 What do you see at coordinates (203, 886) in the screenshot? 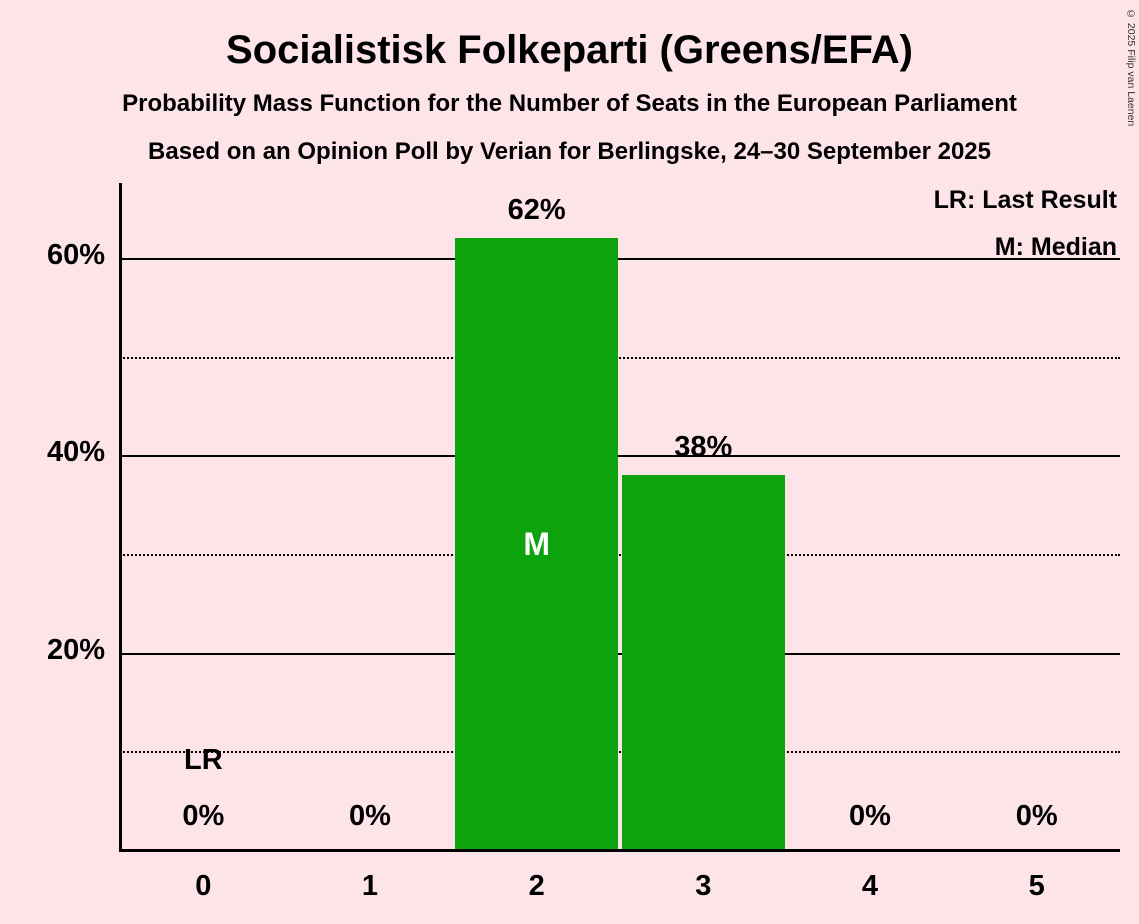
I see `x-axis-tick-0: 0` at bounding box center [203, 886].